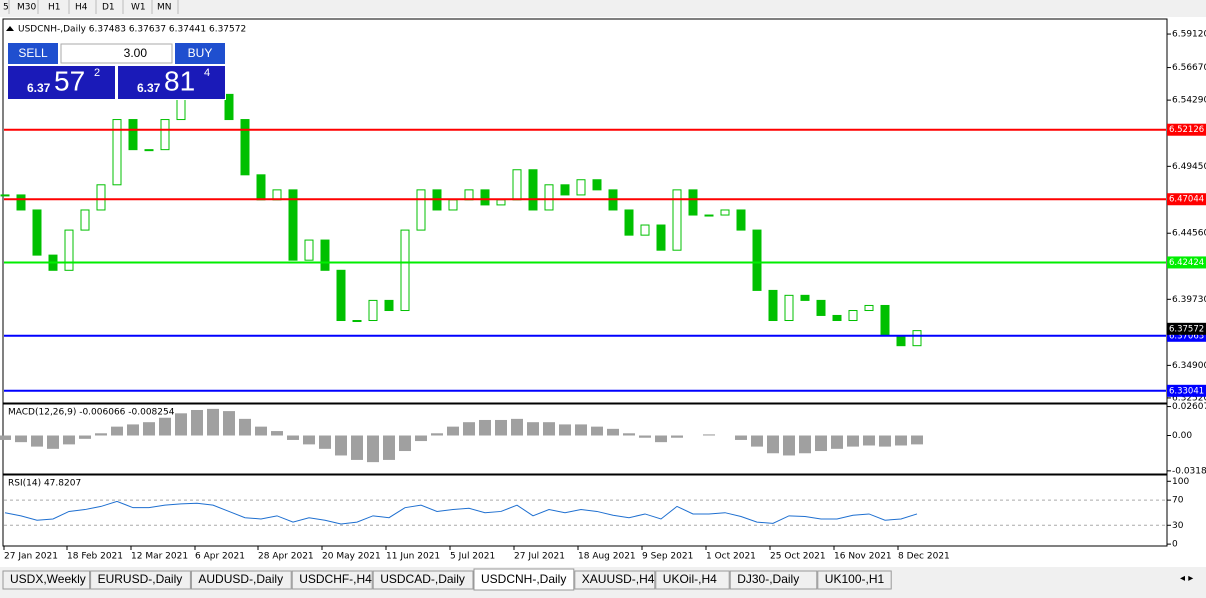 This screenshot has width=1206, height=598. Describe the element at coordinates (31, 557) in the screenshot. I see `date-label: 27 Jan 2021` at that location.